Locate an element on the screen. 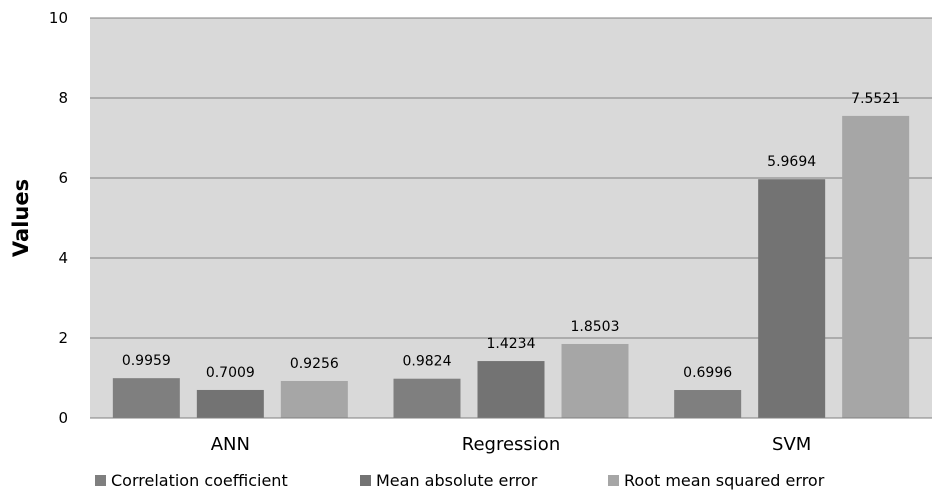 The width and height of the screenshot is (939, 501). legend-label: Mean absolute error is located at coordinates (457, 480).